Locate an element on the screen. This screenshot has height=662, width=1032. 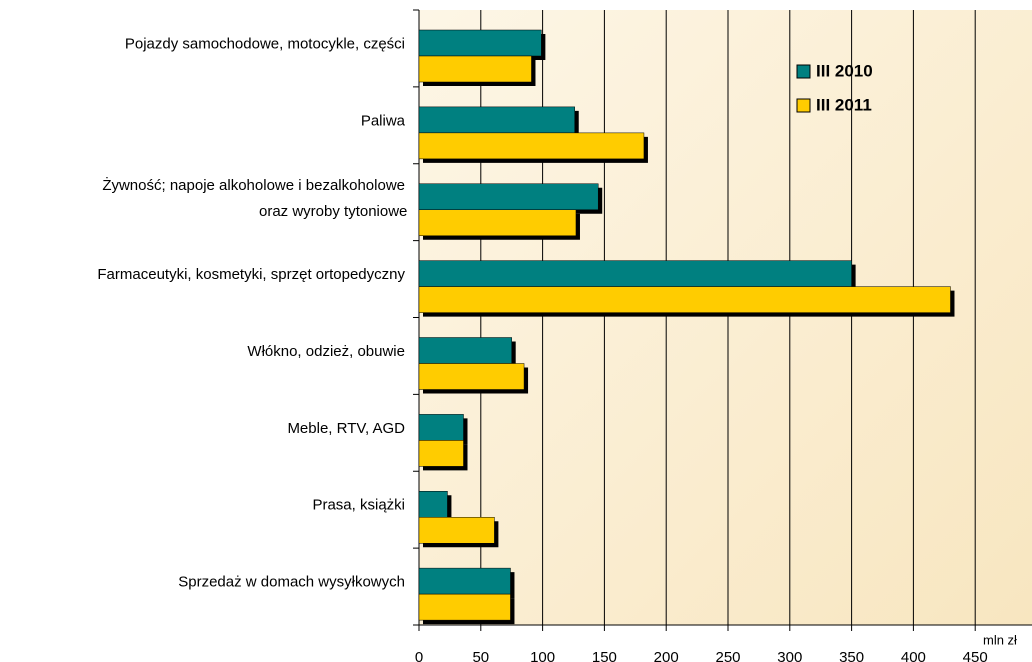
y-tick-label: Pojazdy samochodowe, motocykle, części is located at coordinates (265, 43).